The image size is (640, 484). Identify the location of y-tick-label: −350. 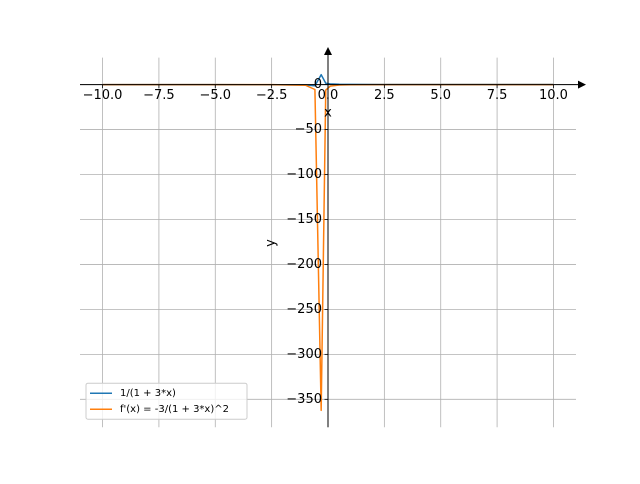
(304, 399).